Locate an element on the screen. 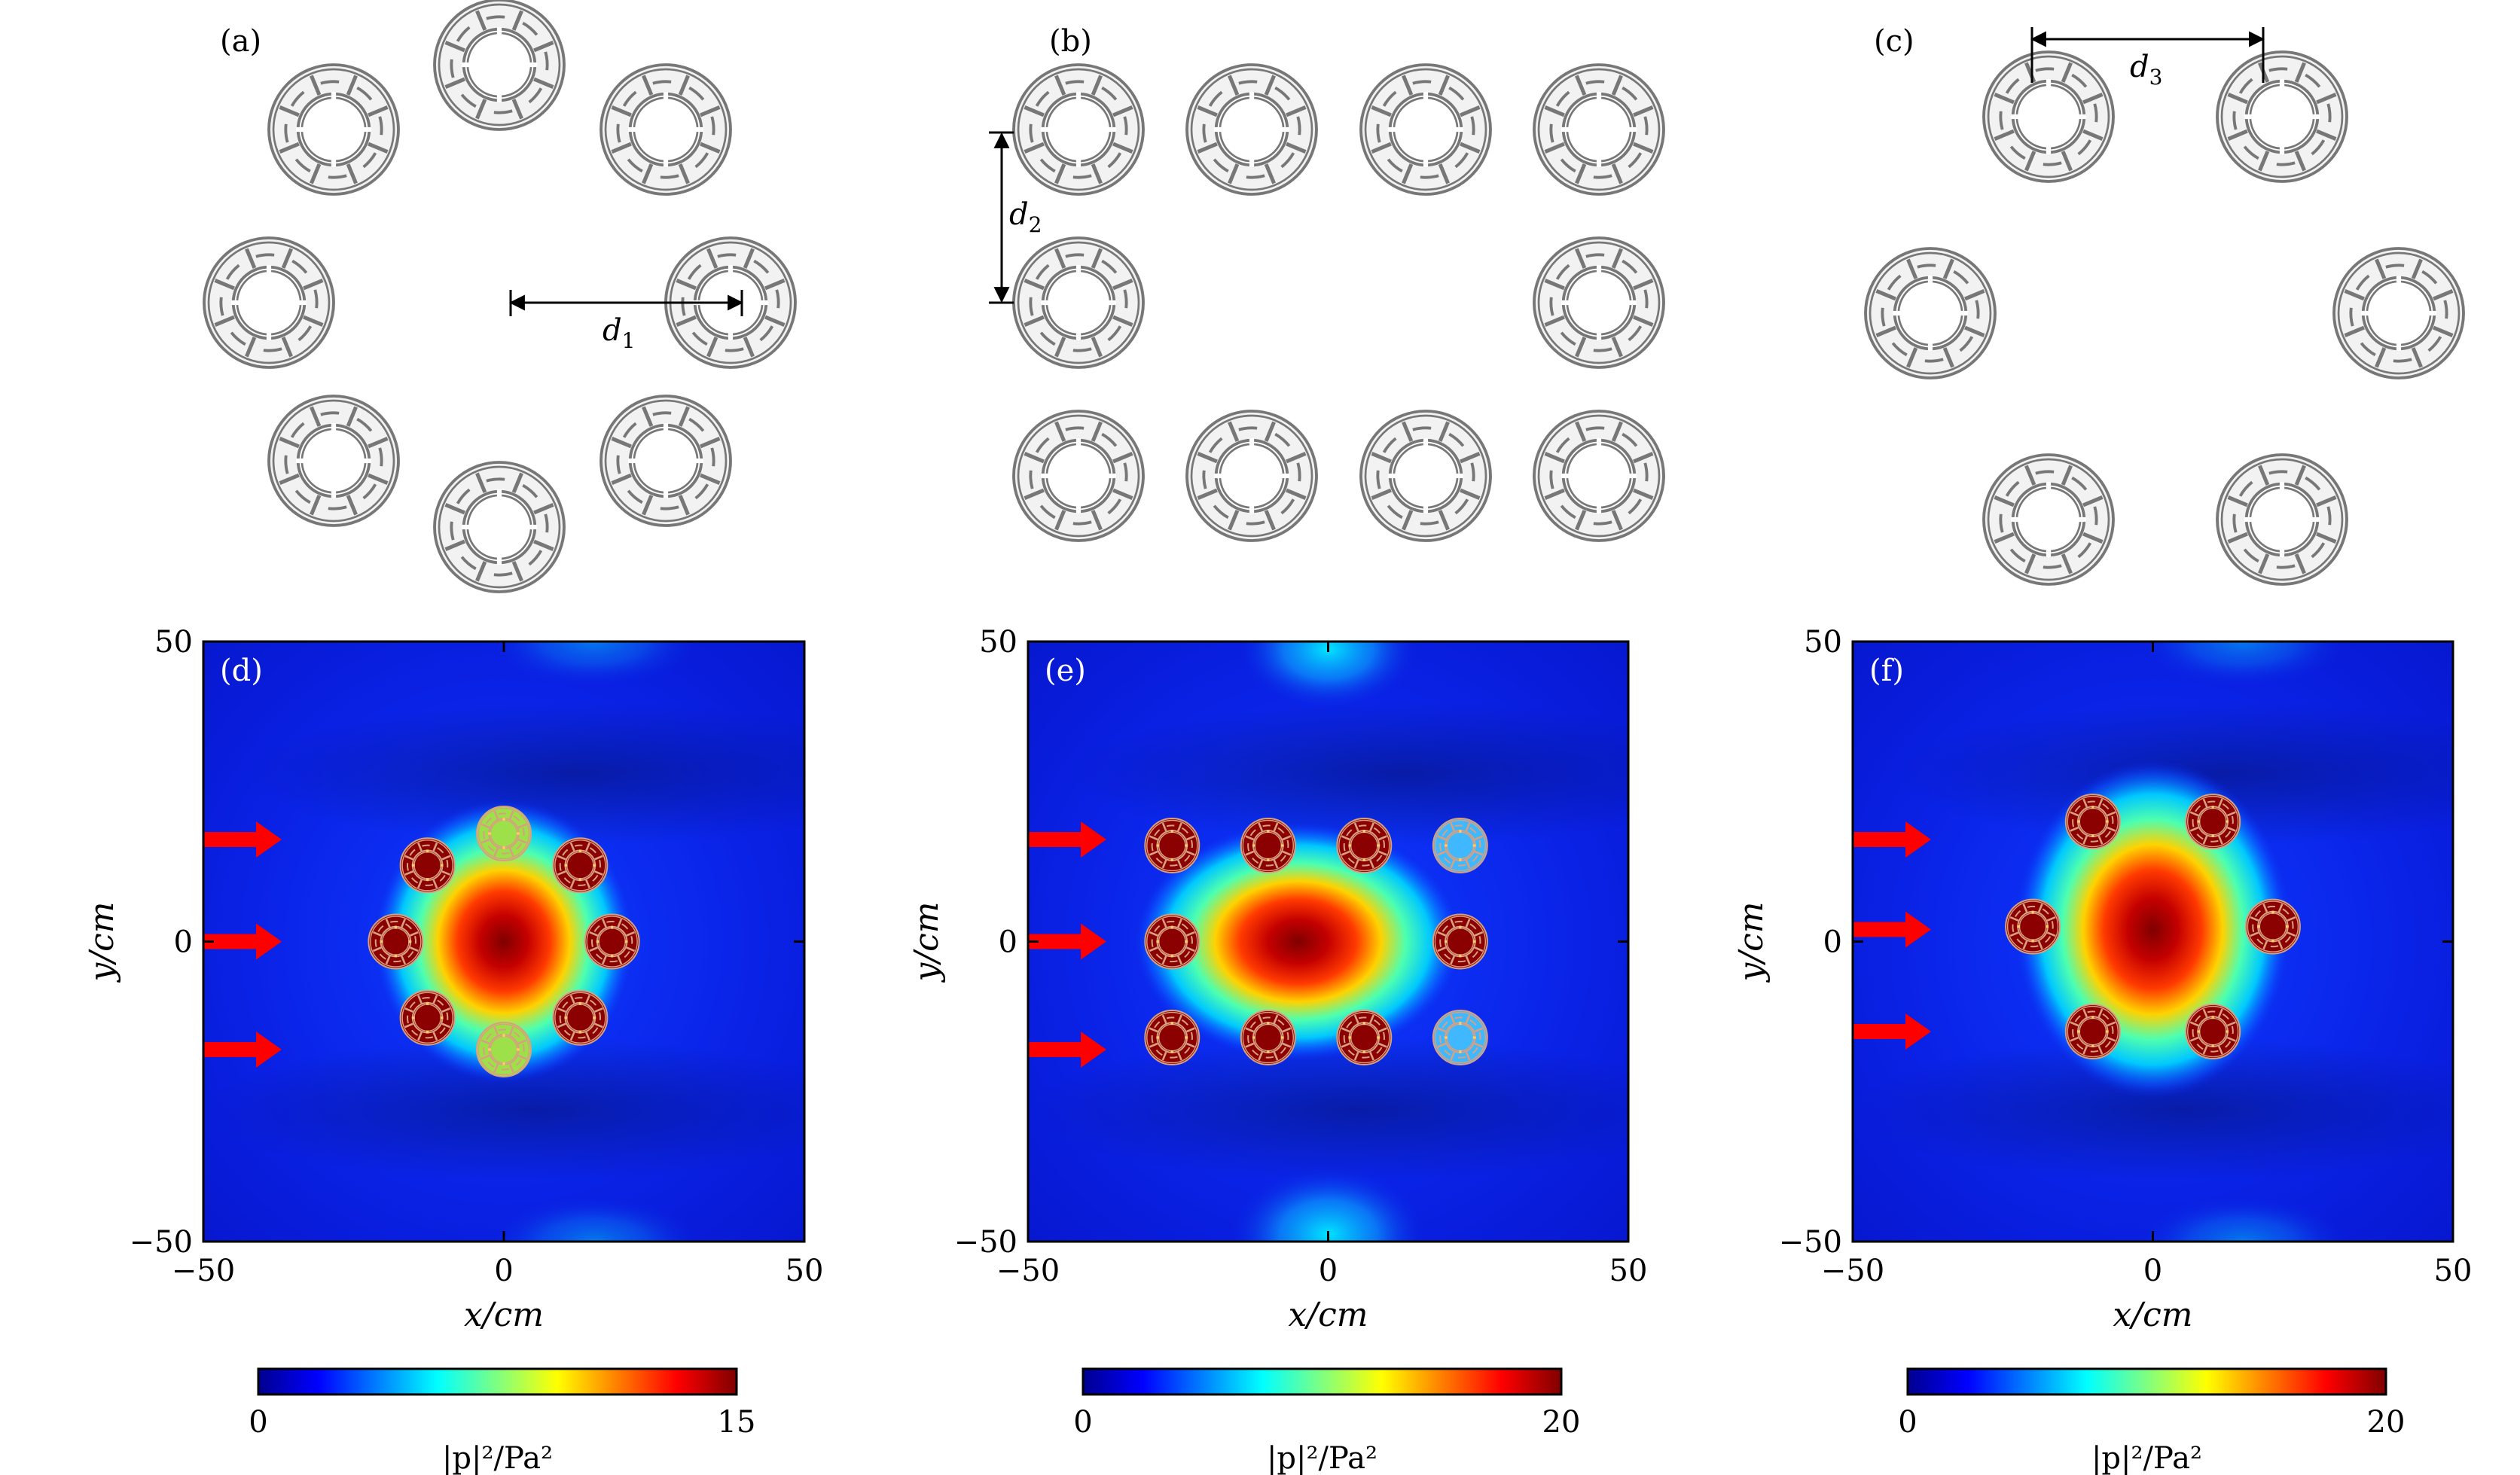 The width and height of the screenshot is (2520, 1475). diagram-a: (a) d1 is located at coordinates (500, 296).